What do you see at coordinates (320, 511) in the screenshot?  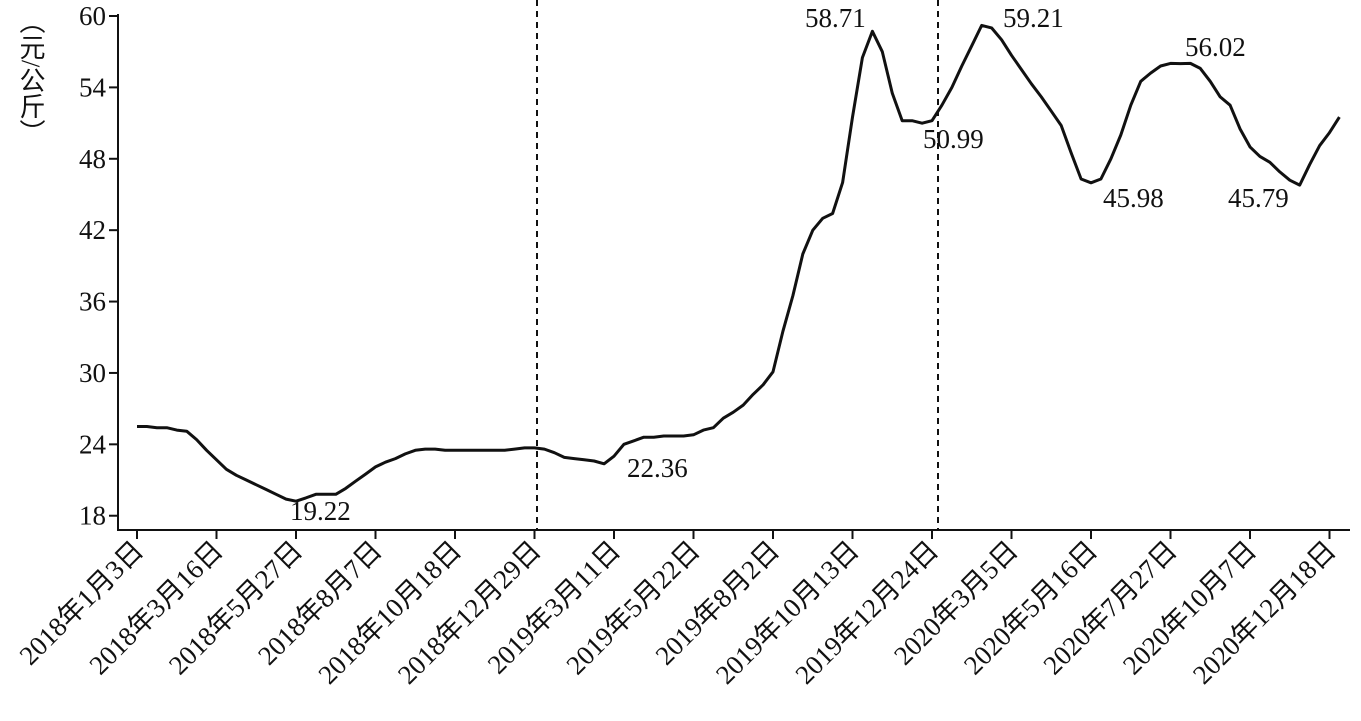 I see `annotation: 19.22` at bounding box center [320, 511].